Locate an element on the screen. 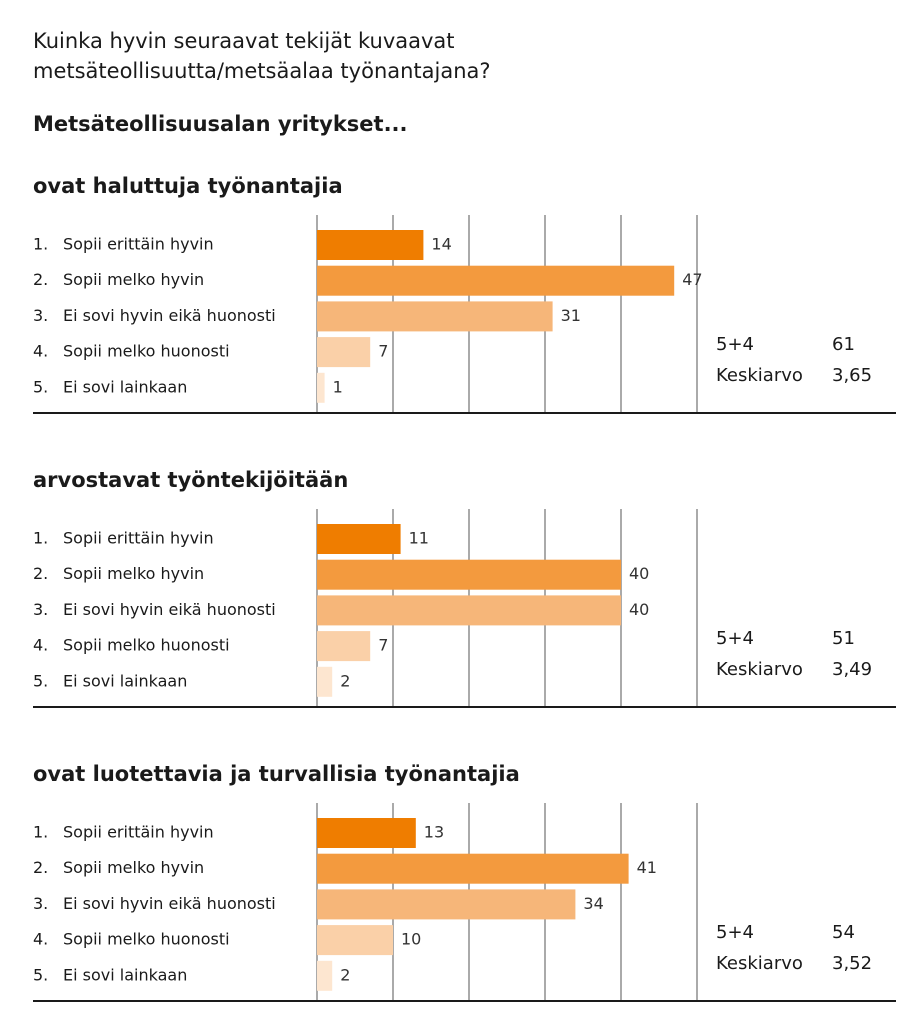  summary-value: 3,52 is located at coordinates (852, 963).